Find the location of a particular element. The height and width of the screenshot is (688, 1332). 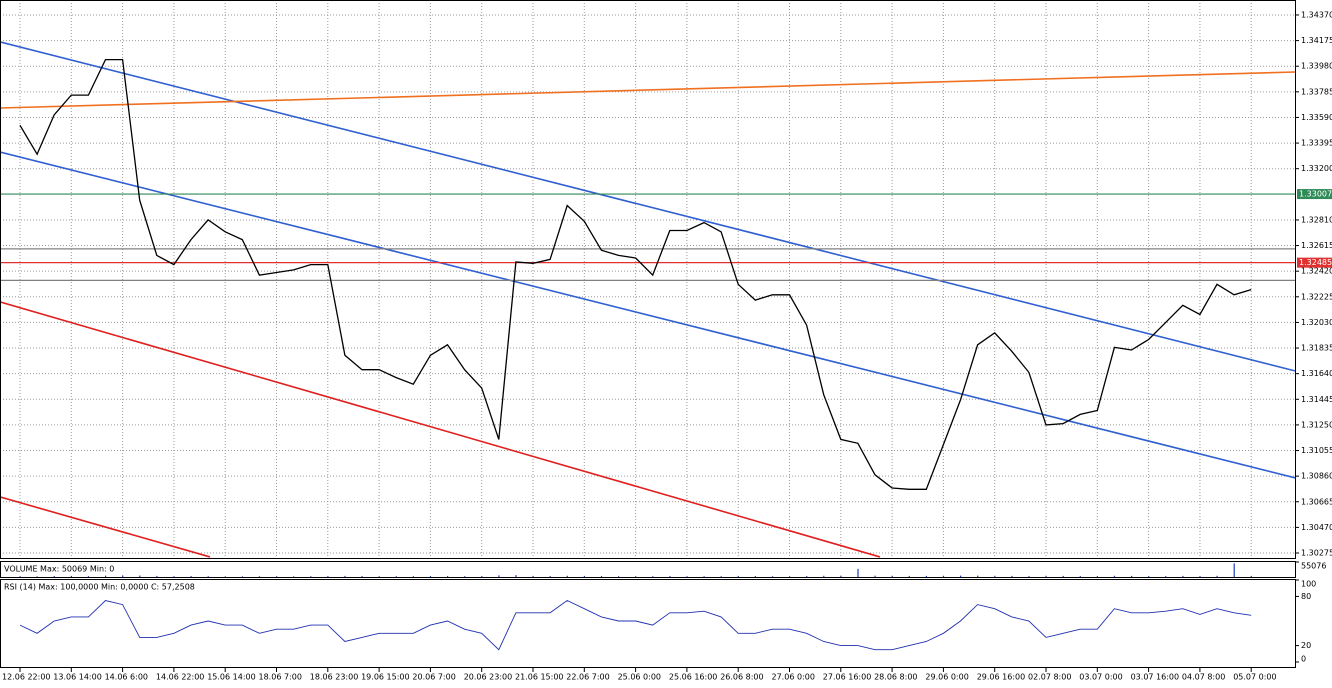

y-tick-label: 1.34370 is located at coordinates (1316, 14).